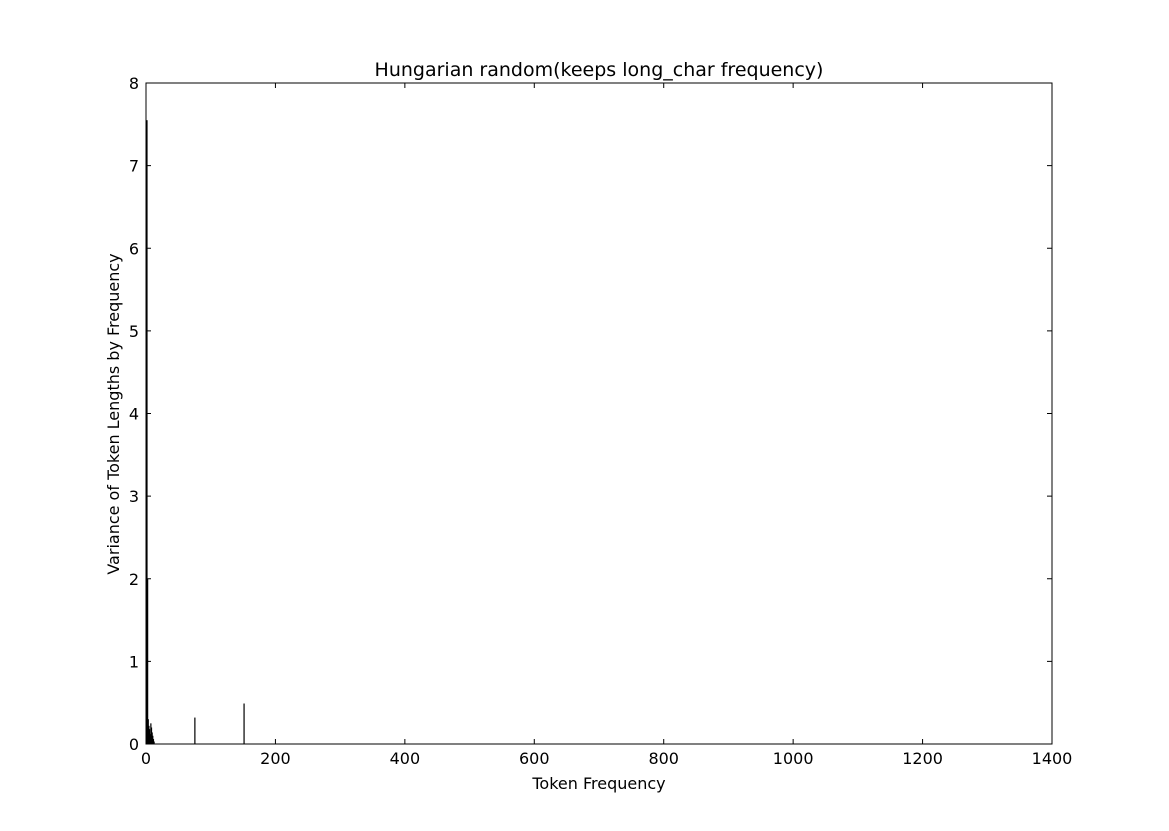  What do you see at coordinates (134, 166) in the screenshot?
I see `y-tick-label: 7` at bounding box center [134, 166].